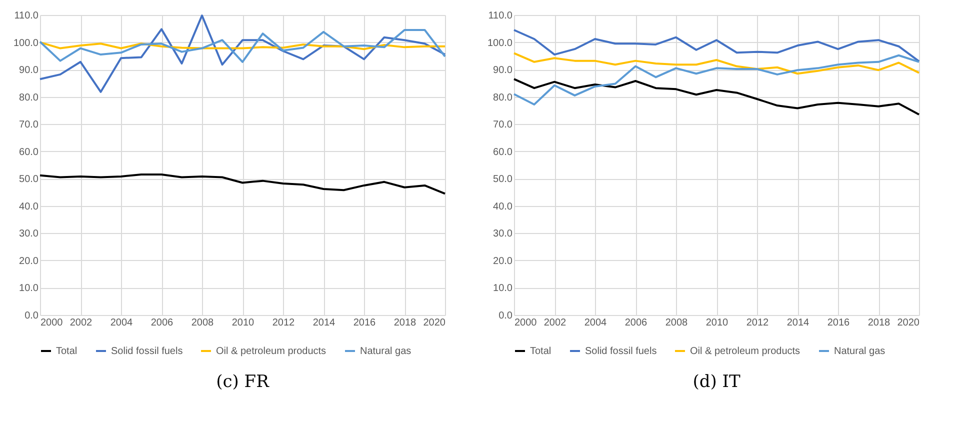 This screenshot has height=447, width=968. I want to click on text: (d) IT, so click(716, 382).